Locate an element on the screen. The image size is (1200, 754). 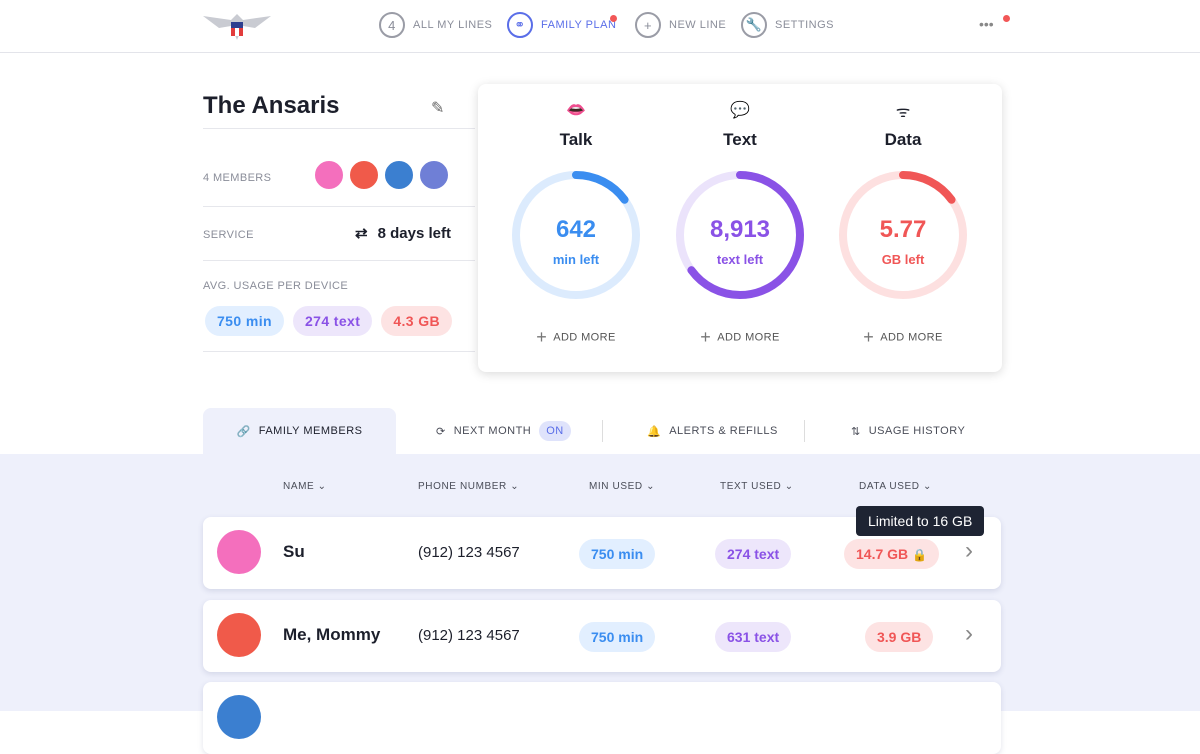
refresh-icon: ⟳ is located at coordinates (441, 431).